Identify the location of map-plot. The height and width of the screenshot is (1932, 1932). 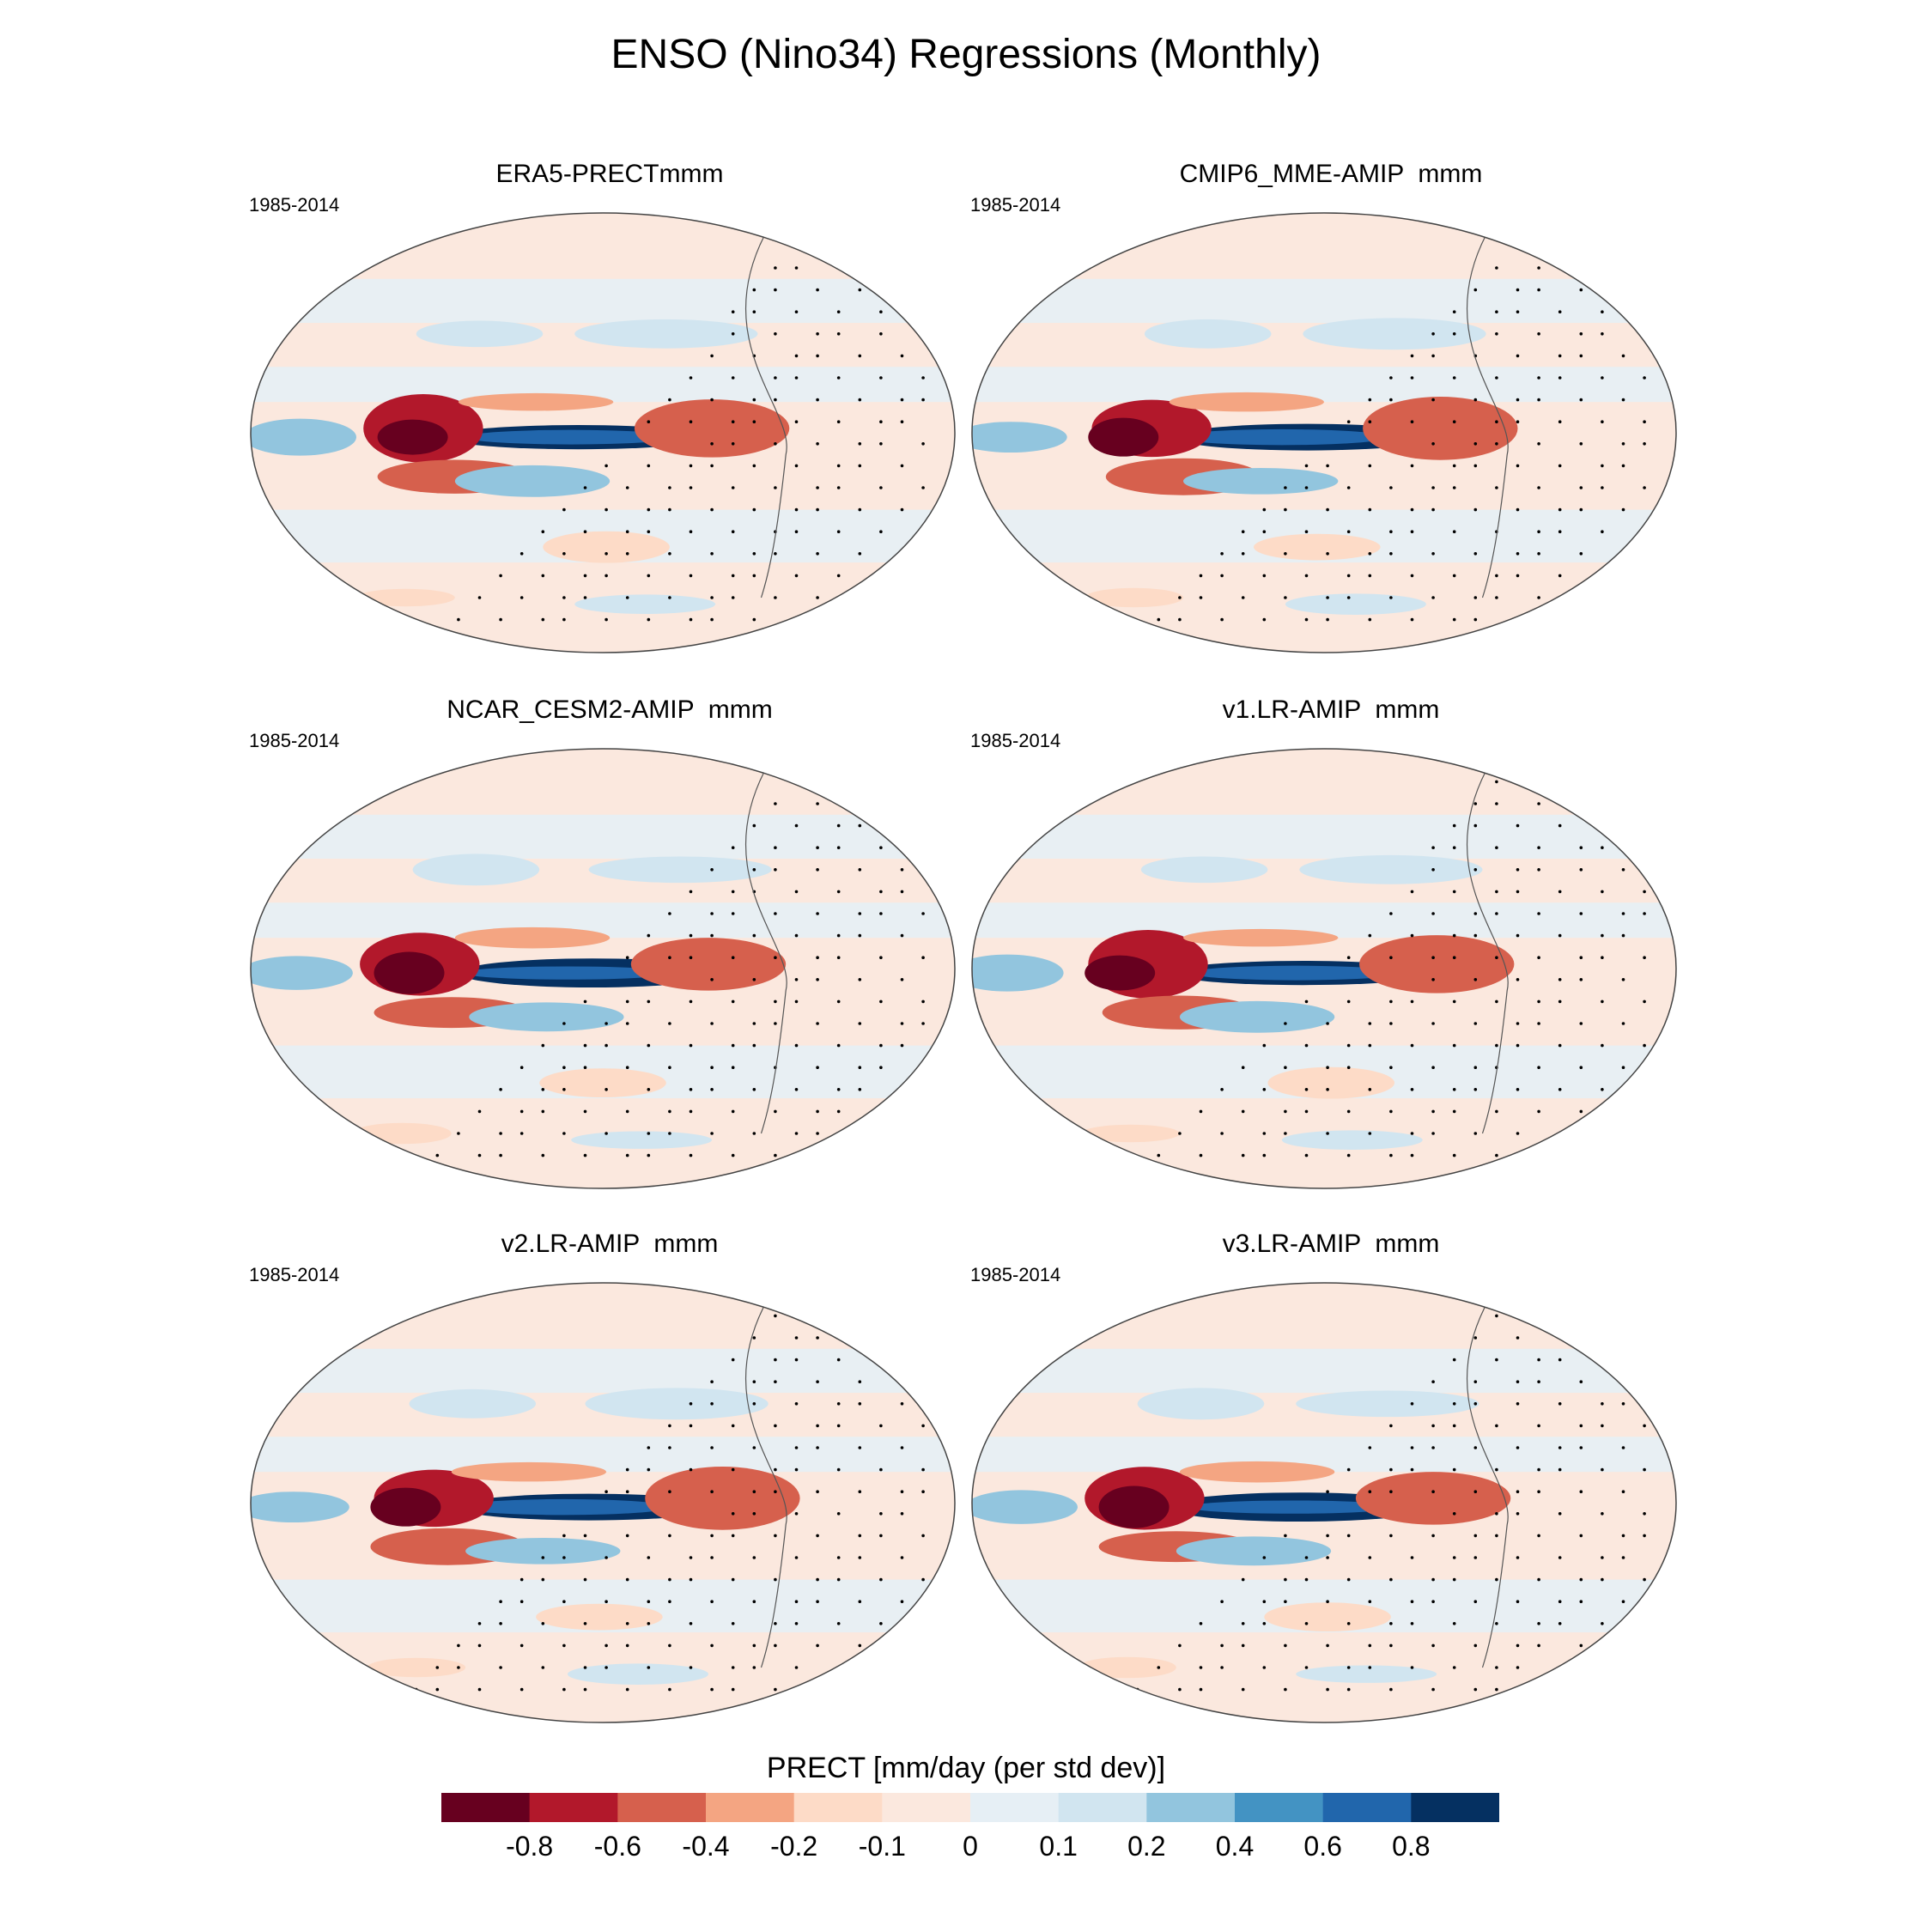
(1324, 432).